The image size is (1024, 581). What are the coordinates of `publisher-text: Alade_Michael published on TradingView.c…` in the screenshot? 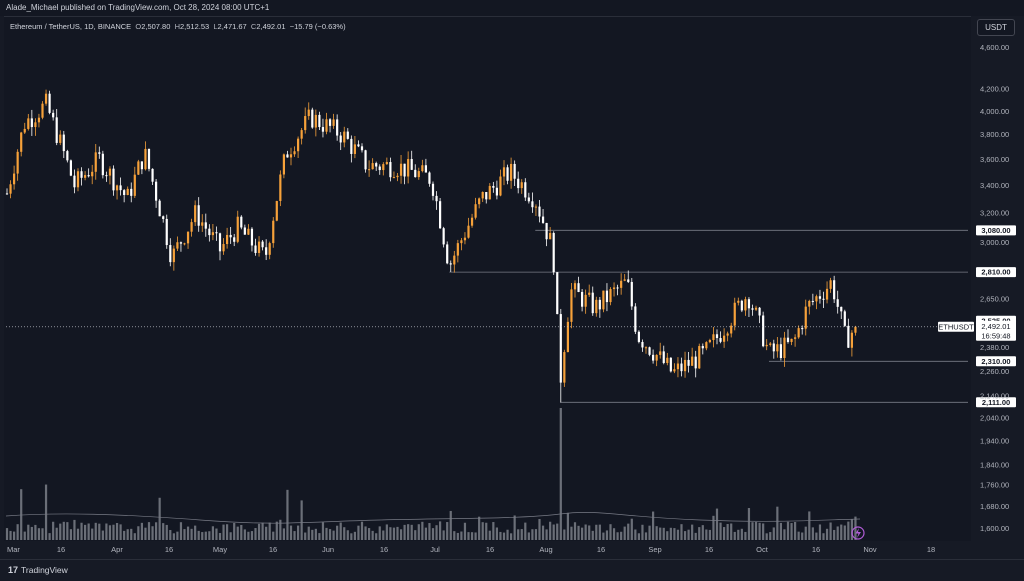 It's located at (138, 7).